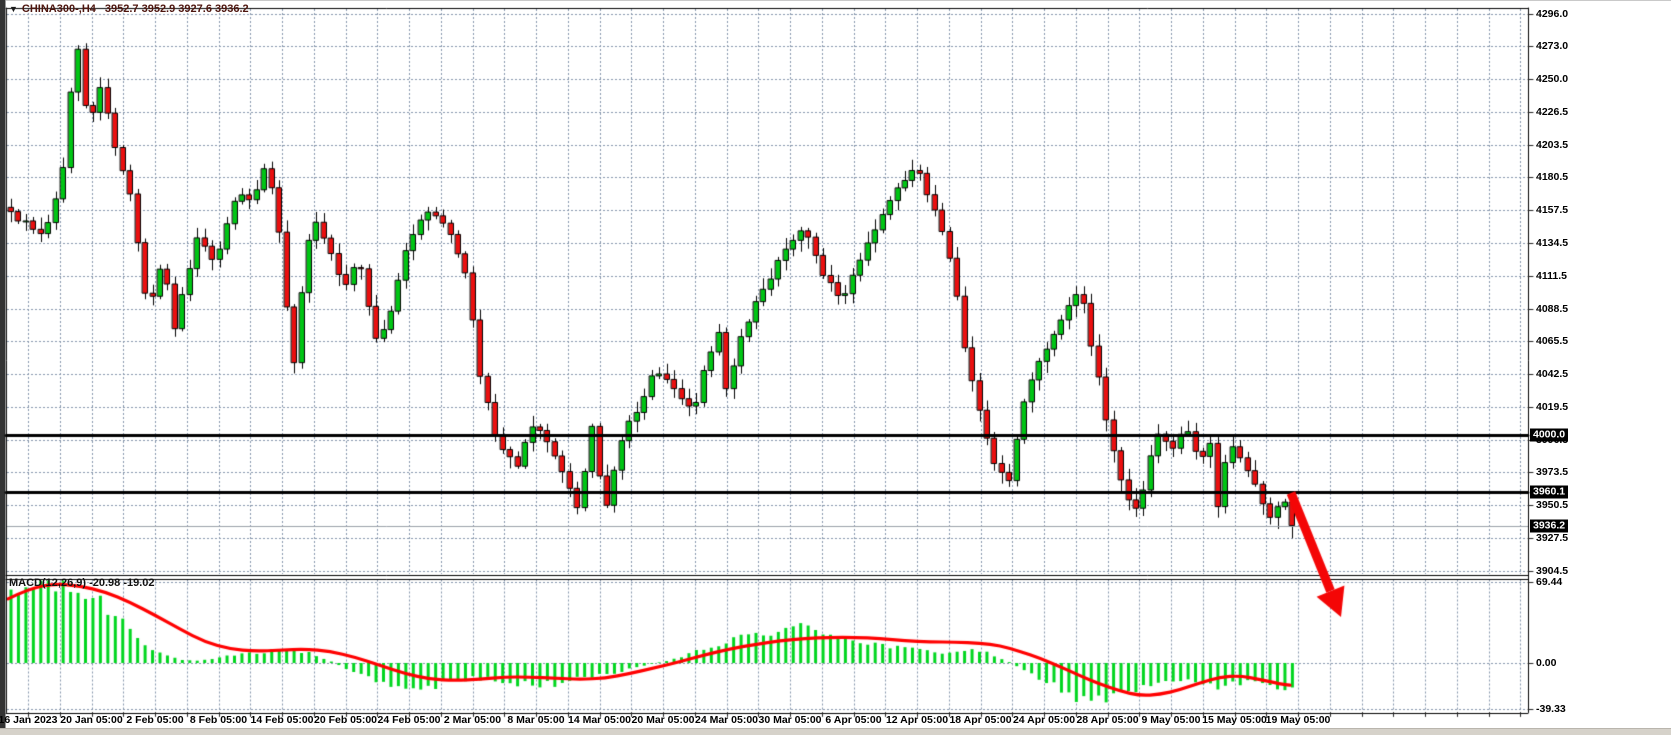 This screenshot has height=735, width=1671. I want to click on price-tick-label: 4157.5, so click(1552, 210).